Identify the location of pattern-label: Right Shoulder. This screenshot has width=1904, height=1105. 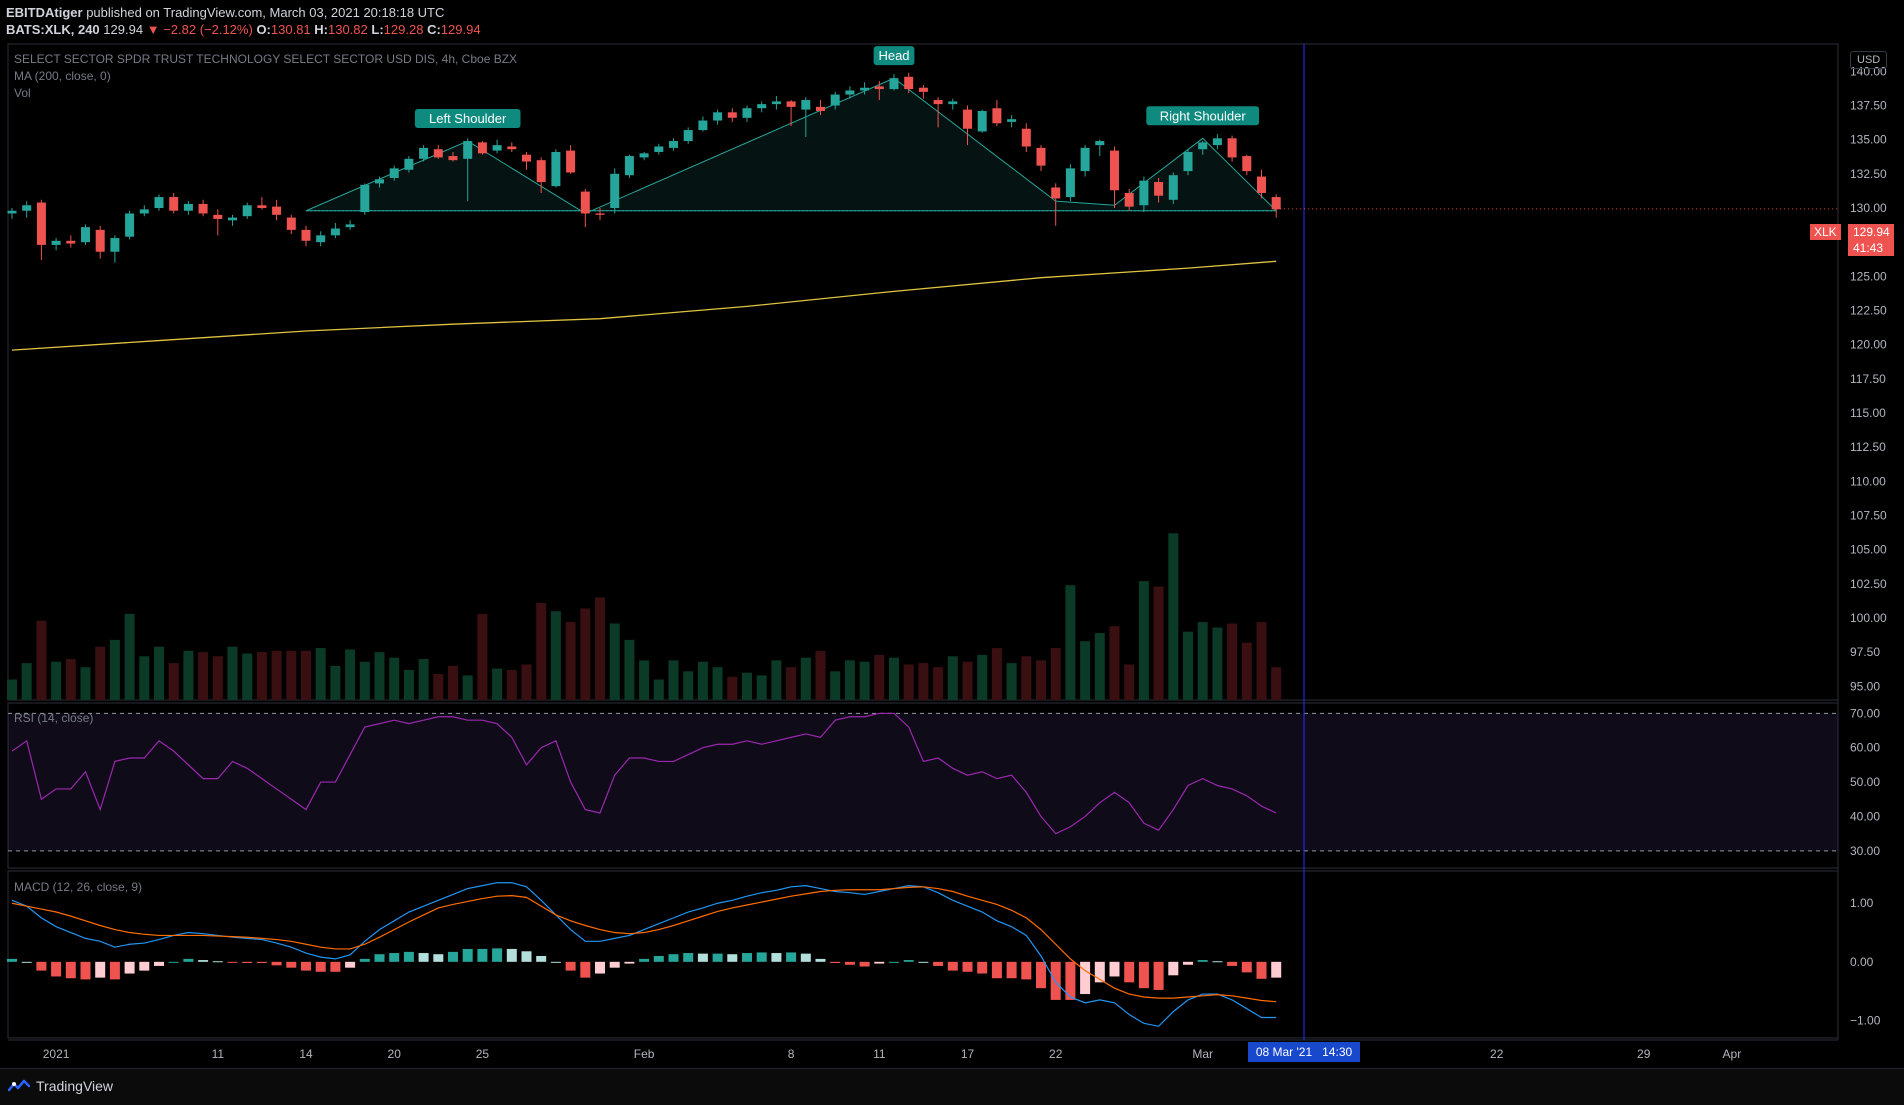
(1203, 115).